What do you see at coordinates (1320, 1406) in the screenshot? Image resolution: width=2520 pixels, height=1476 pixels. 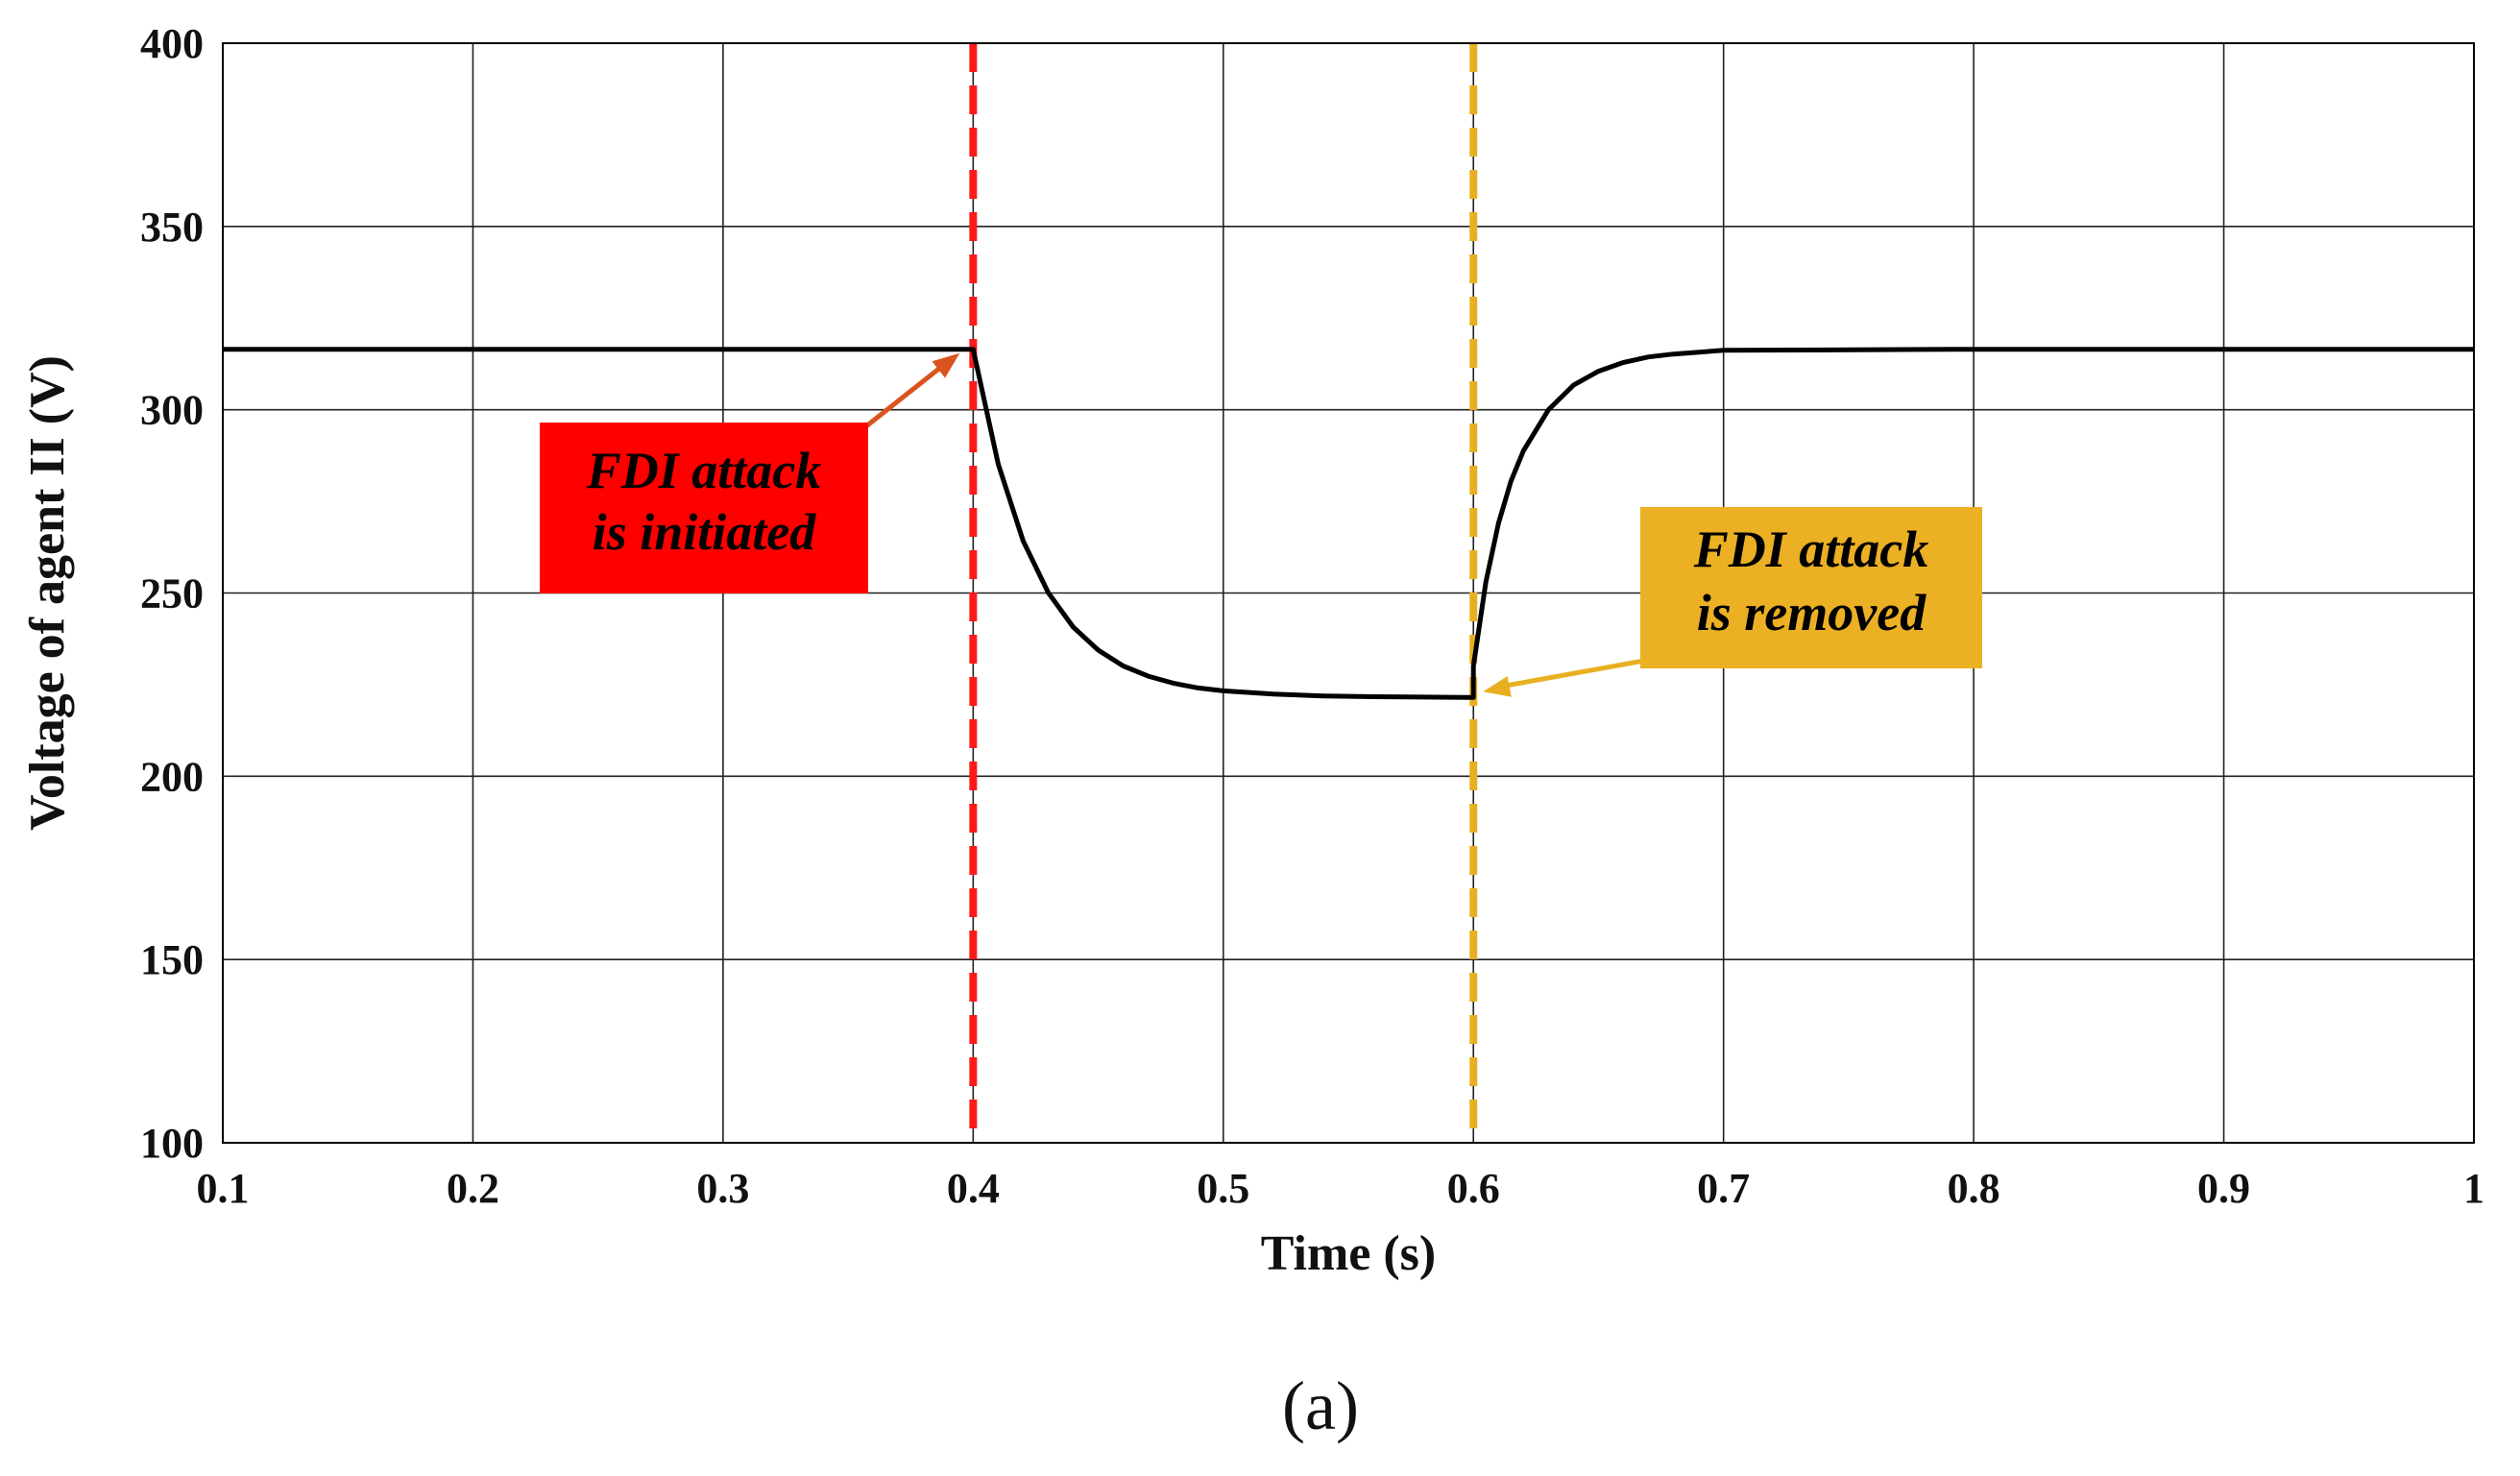 I see `panel-label: (a)` at bounding box center [1320, 1406].